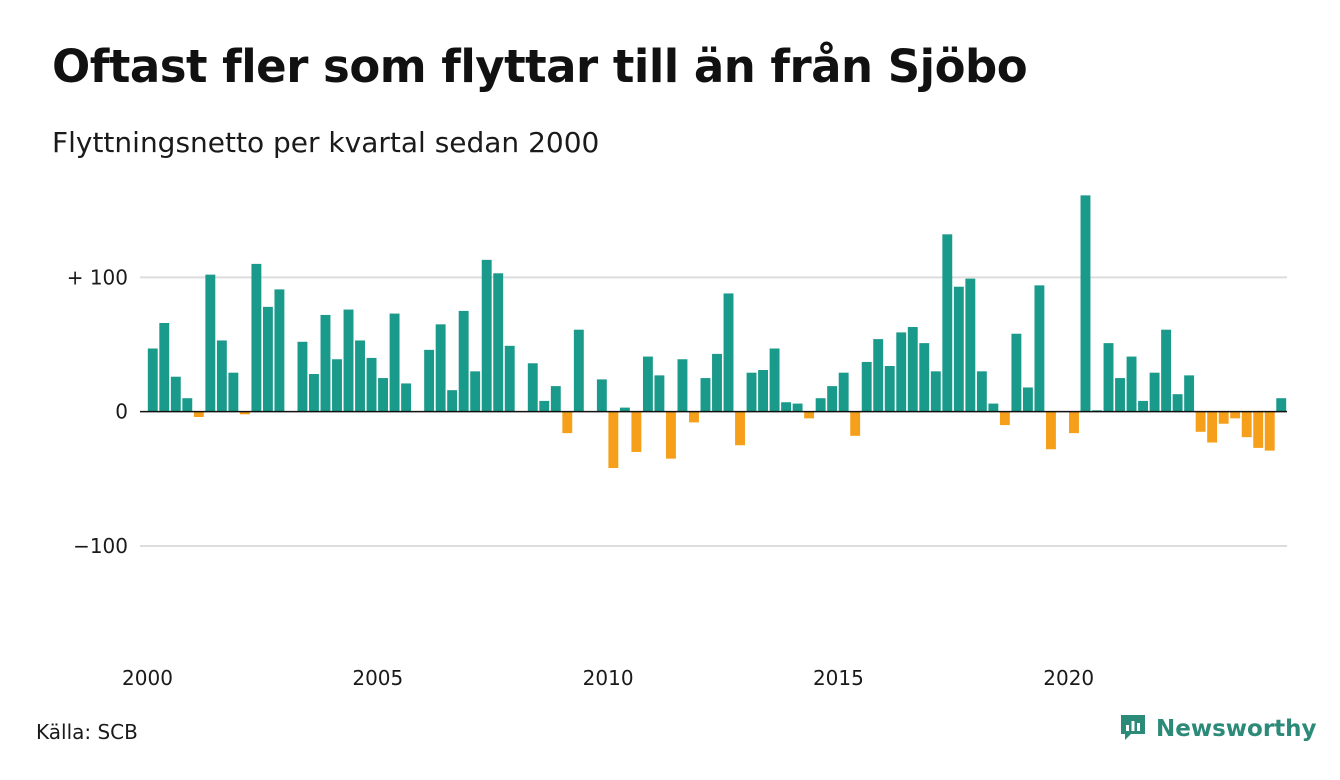 The height and width of the screenshot is (780, 1340). Describe the element at coordinates (1236, 729) in the screenshot. I see `brand-name: Newsworthy` at that location.